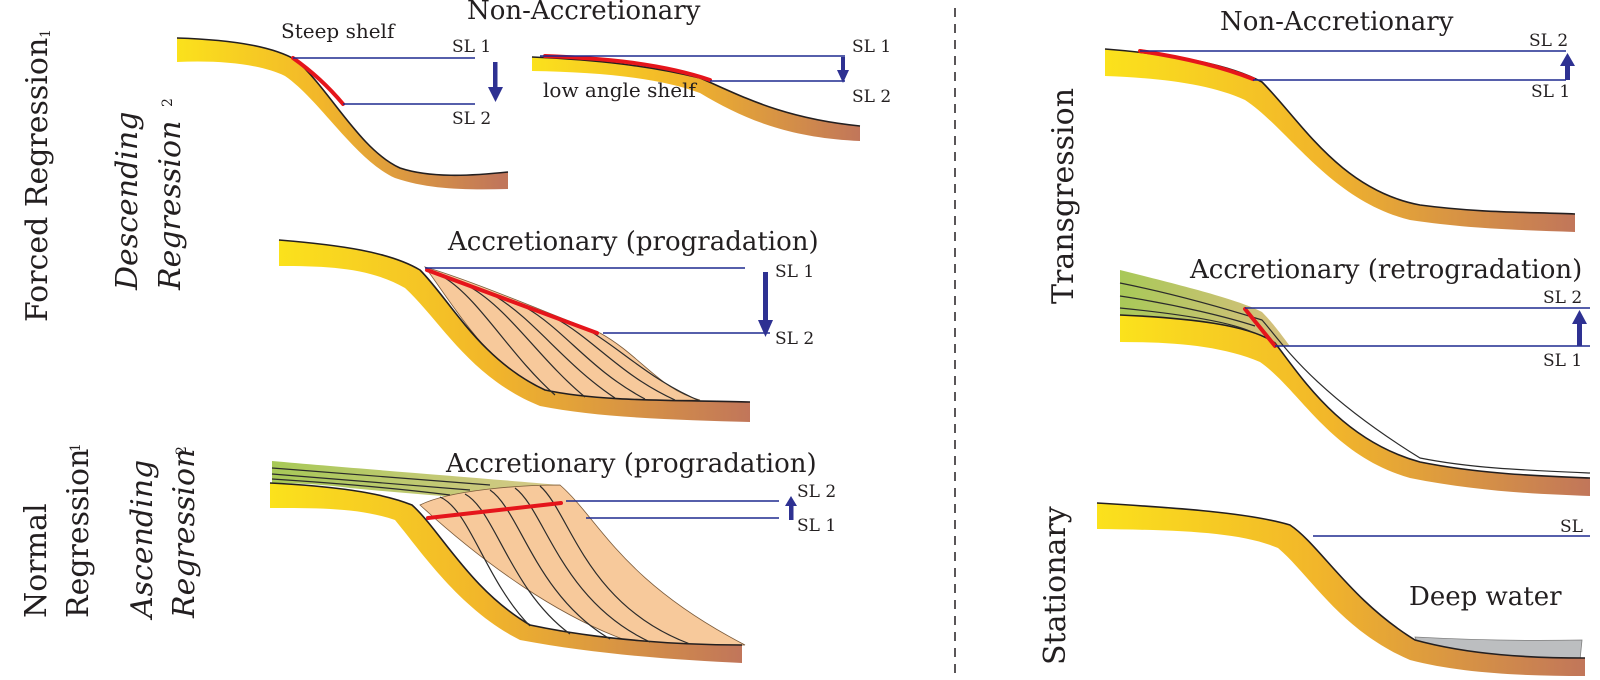 The width and height of the screenshot is (1600, 680). What do you see at coordinates (1548, 41) in the screenshot?
I see `trans-non-sl2-label: SL 2` at bounding box center [1548, 41].